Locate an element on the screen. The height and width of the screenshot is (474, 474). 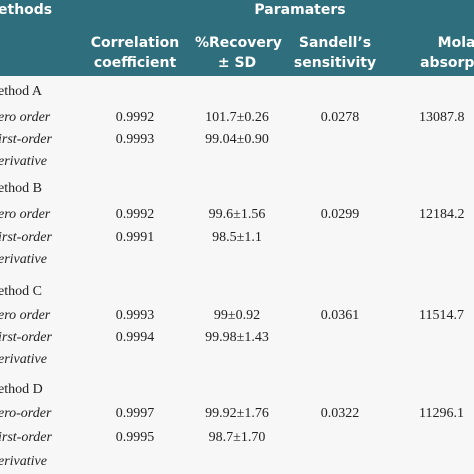
cell: 11514.7 is located at coordinates (441, 315).